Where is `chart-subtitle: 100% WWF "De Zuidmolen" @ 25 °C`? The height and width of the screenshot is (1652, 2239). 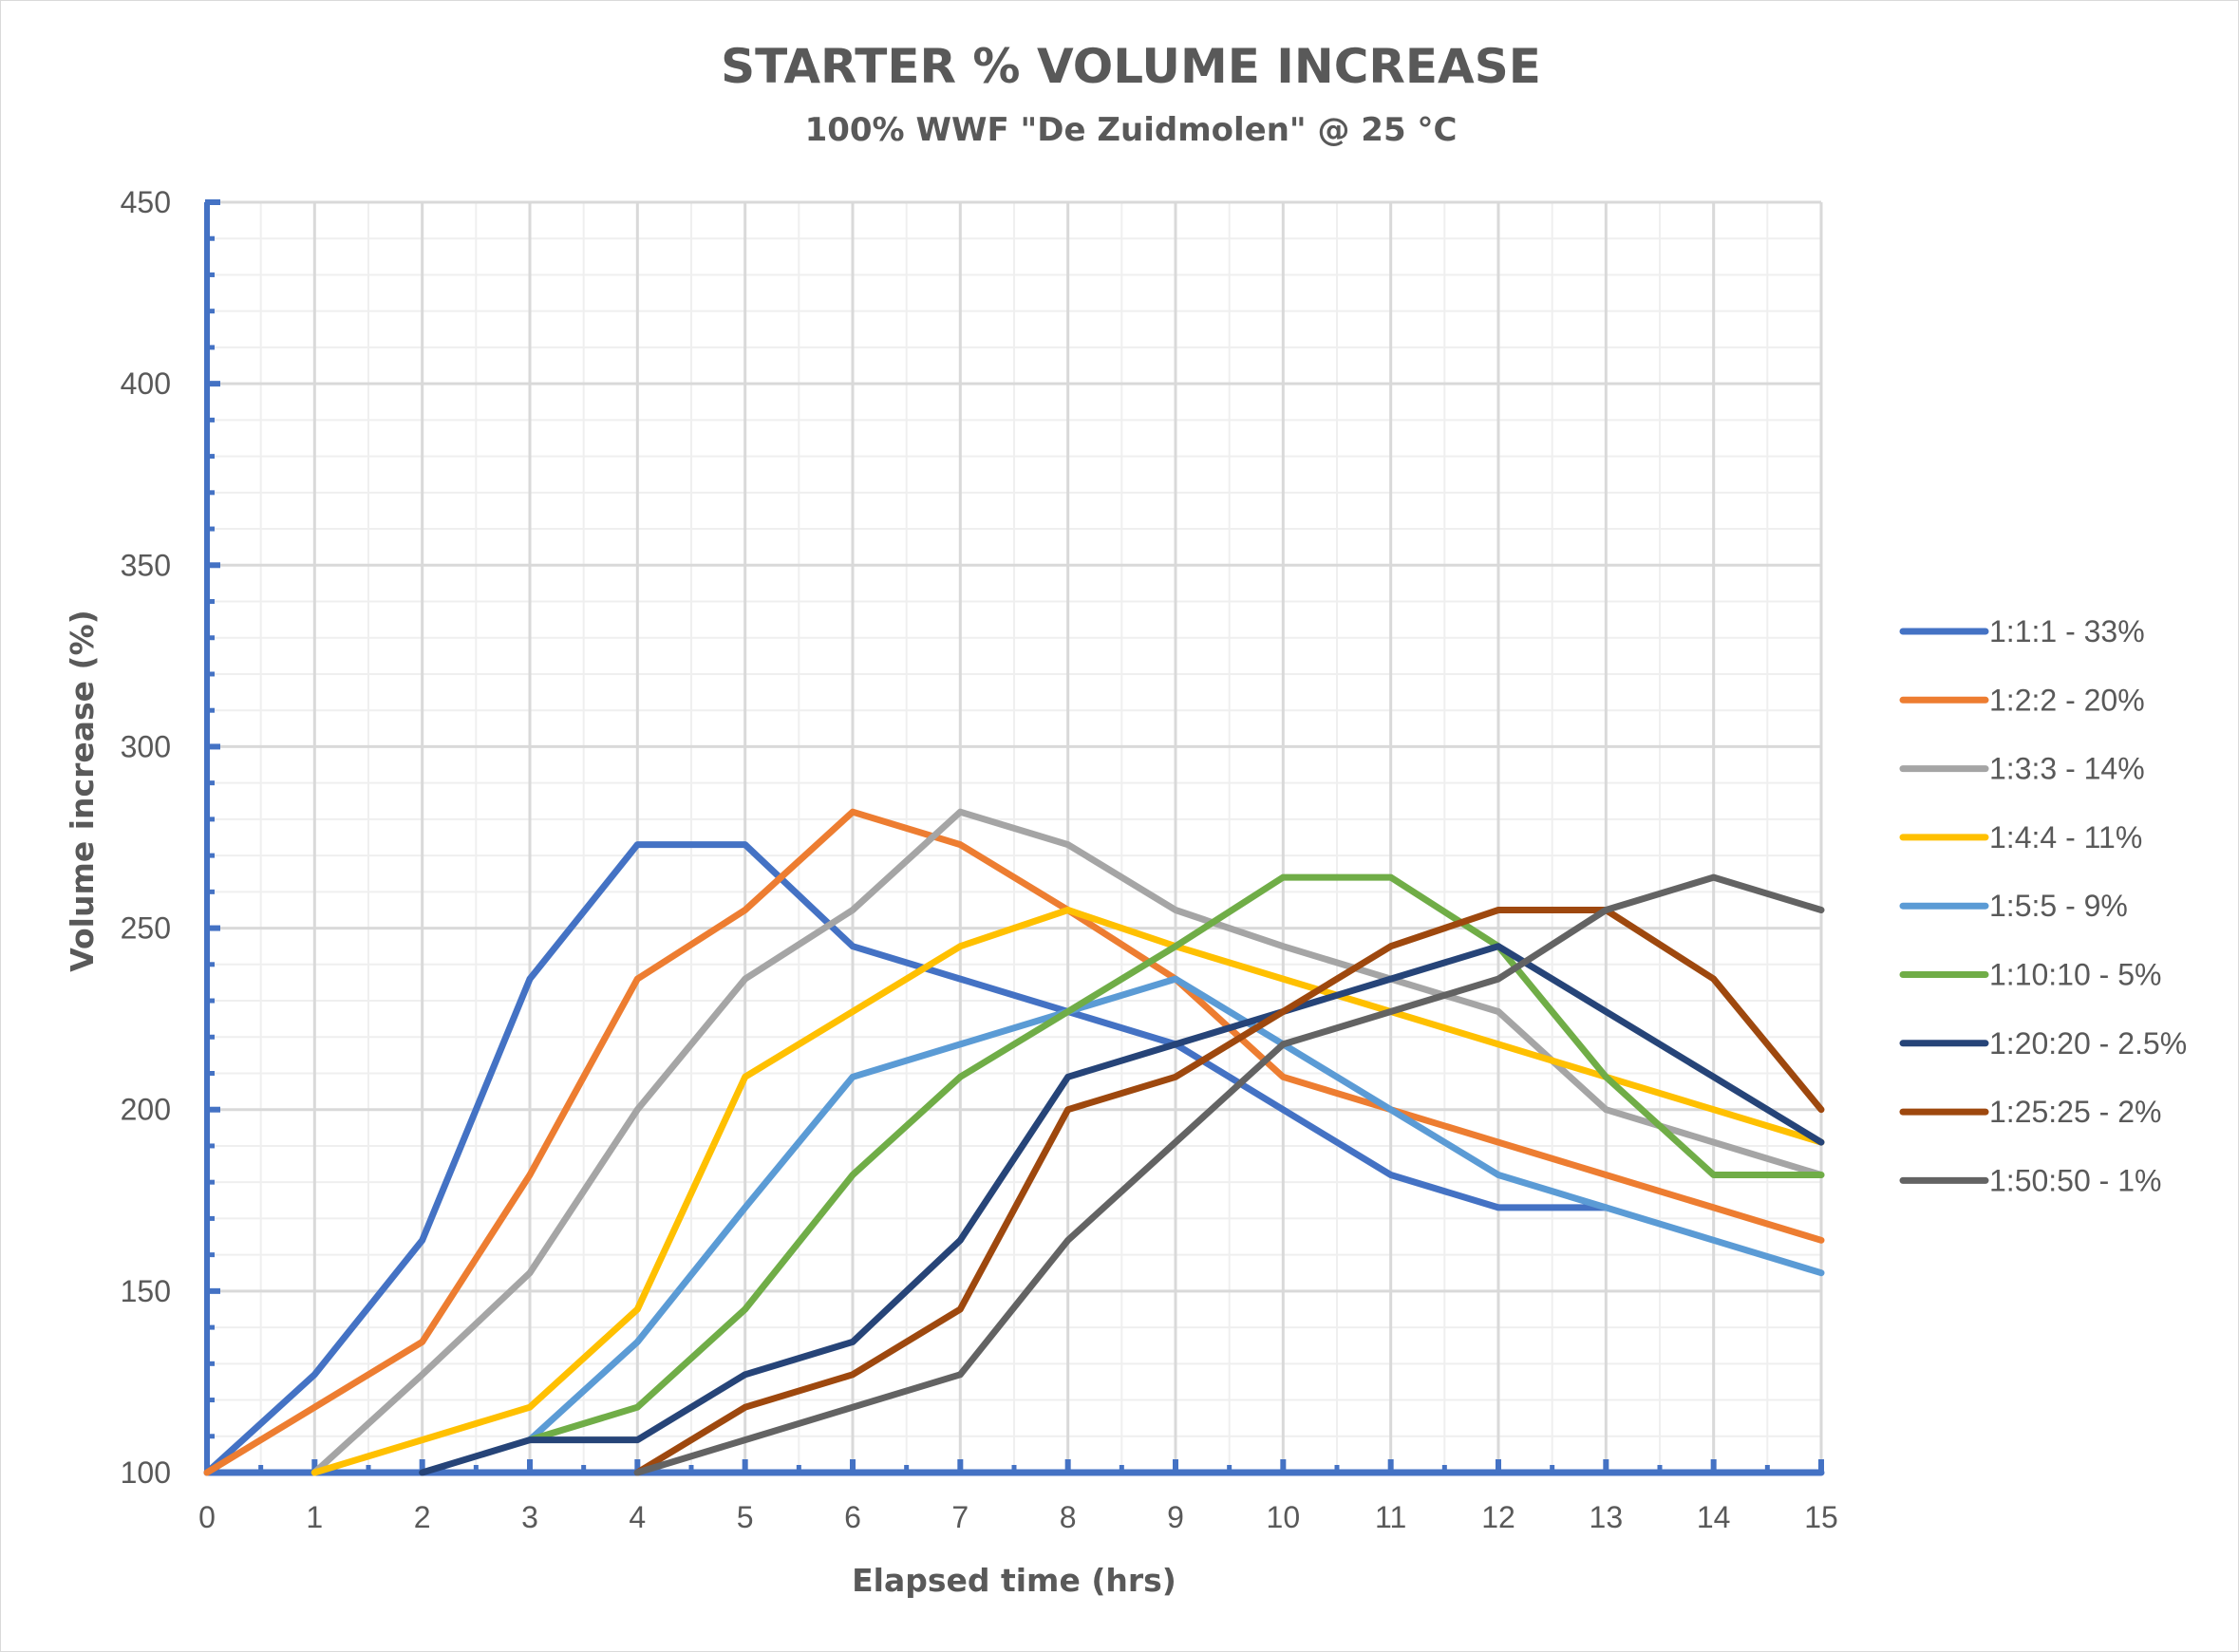
chart-subtitle: 100% WWF "De Zuidmolen" @ 25 °C is located at coordinates (1131, 130).